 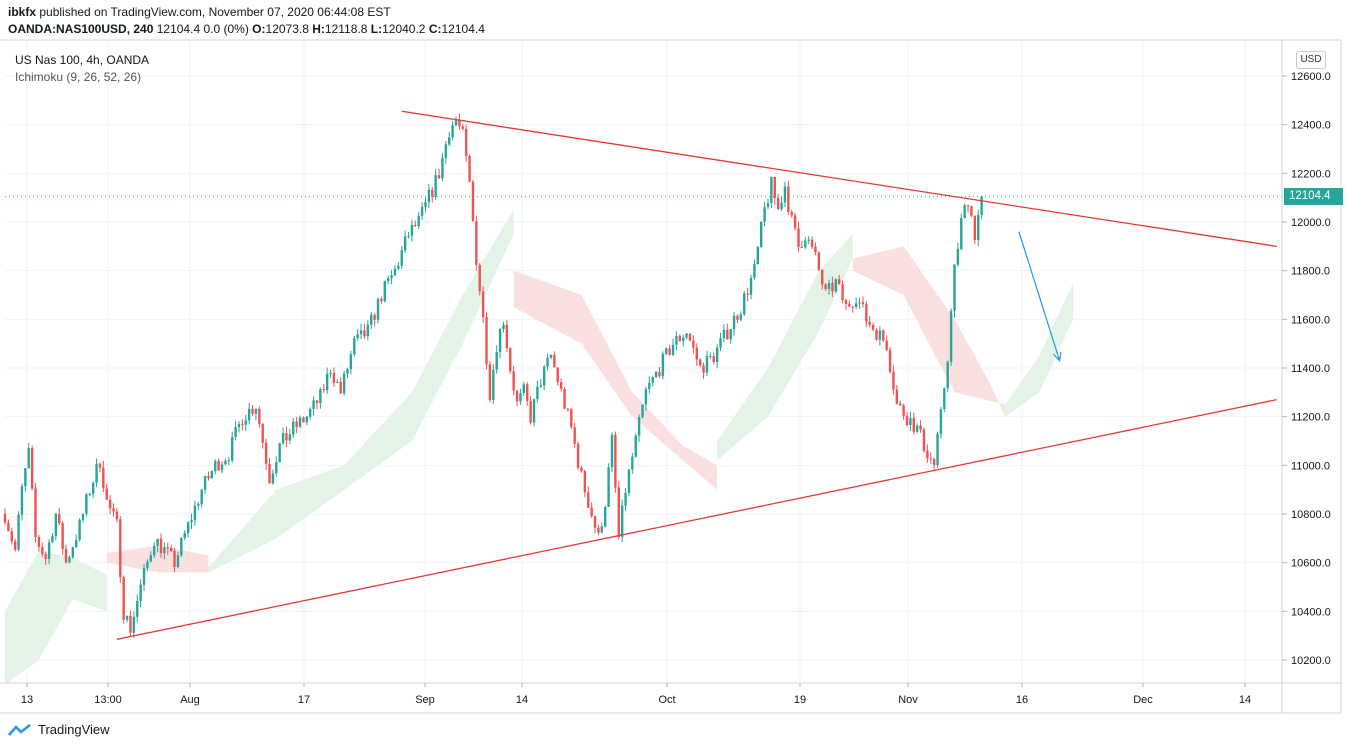 I want to click on time-tick-label: Aug, so click(x=190, y=700).